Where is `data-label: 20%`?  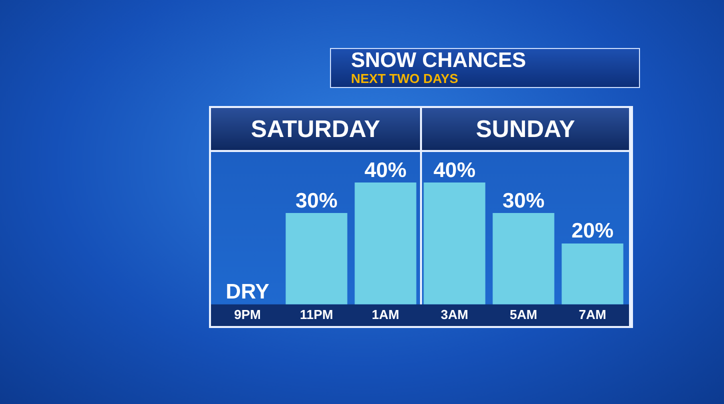 data-label: 20% is located at coordinates (592, 231).